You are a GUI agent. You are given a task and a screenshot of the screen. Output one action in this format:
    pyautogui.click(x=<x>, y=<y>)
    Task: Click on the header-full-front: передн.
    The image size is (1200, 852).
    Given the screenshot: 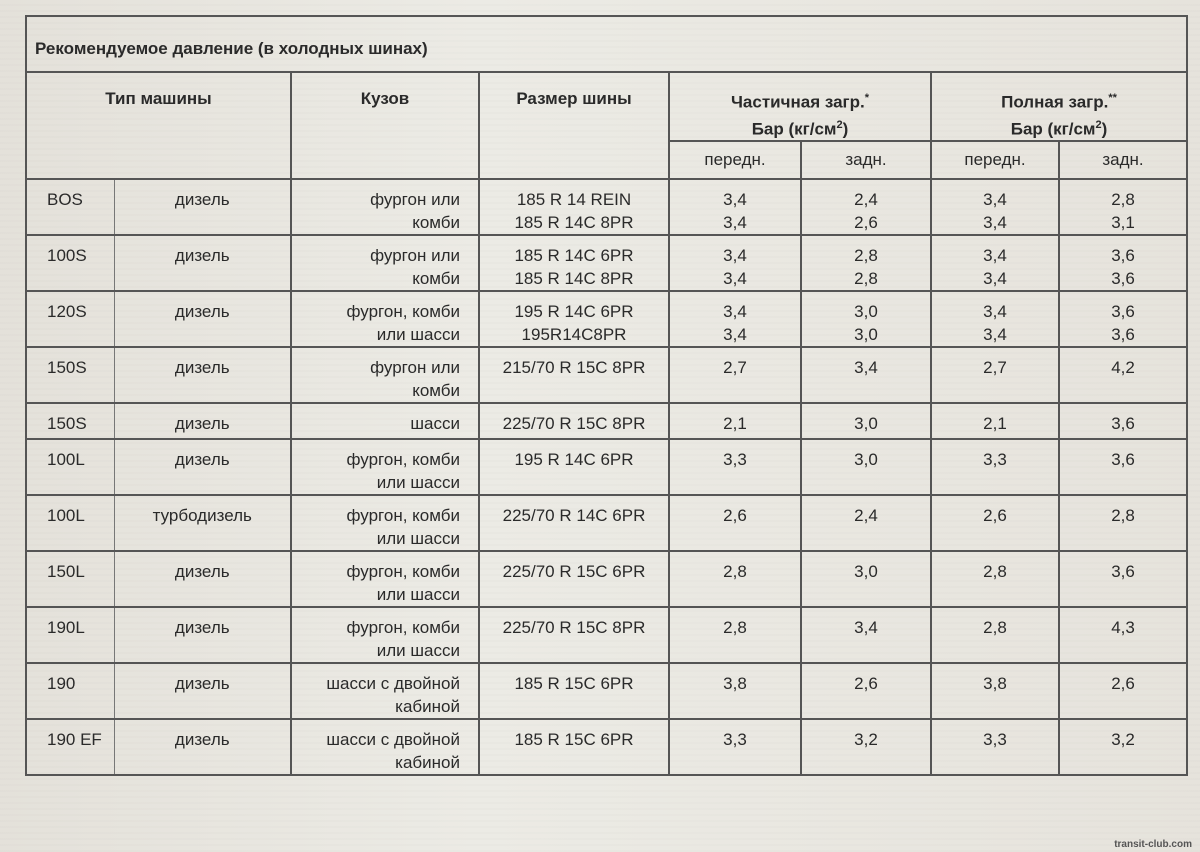 What is the action you would take?
    pyautogui.click(x=995, y=160)
    